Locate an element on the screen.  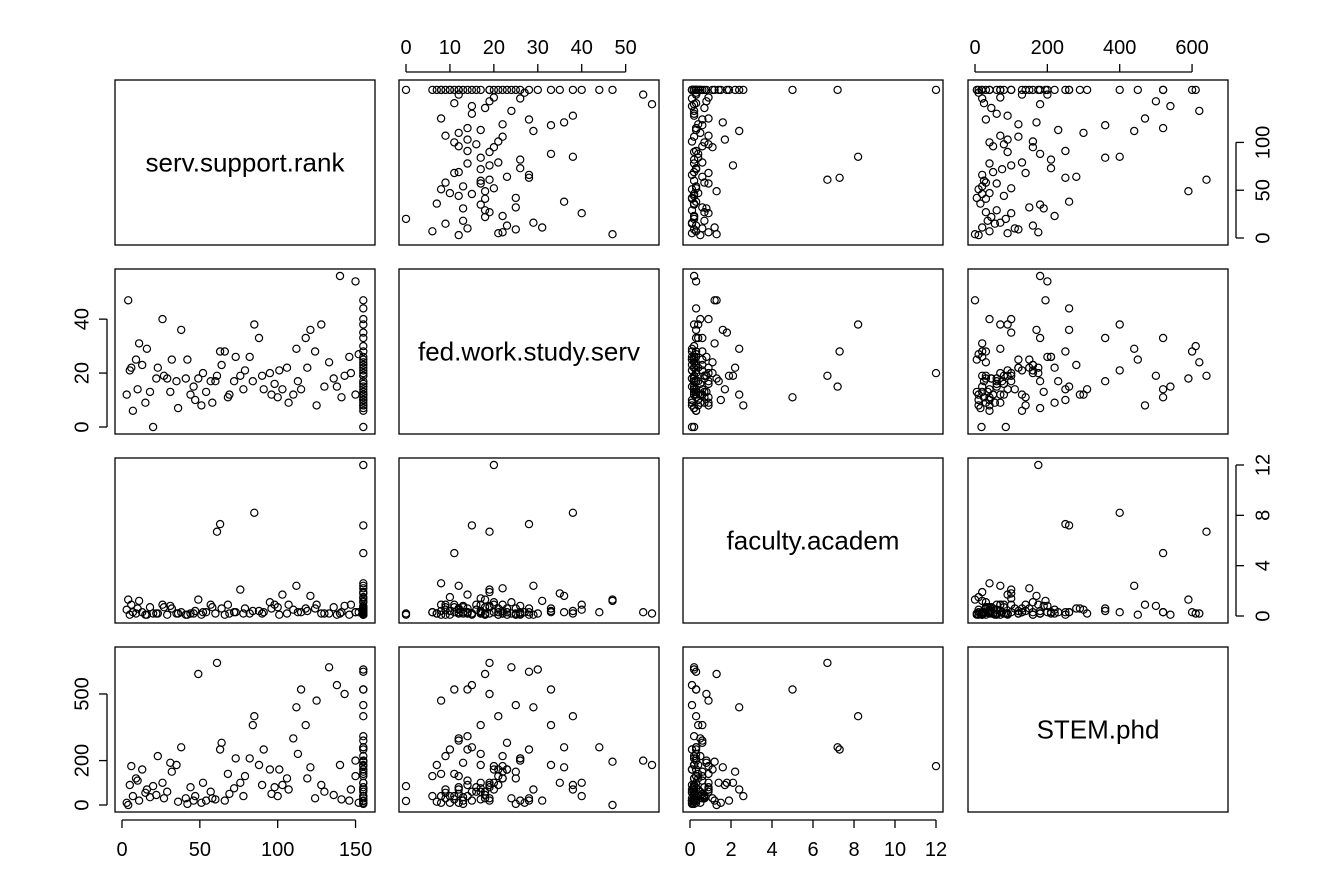
top-x-axis-3: 0 200 400 600 is located at coordinates (1089, 55).